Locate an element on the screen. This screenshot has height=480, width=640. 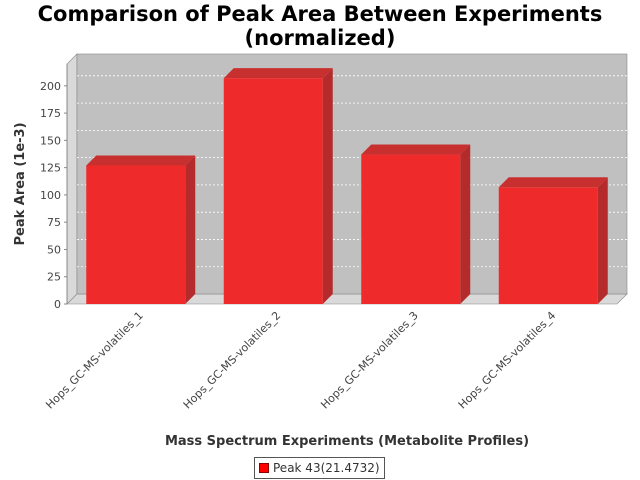
x-tick-label: Hops_GC-MS-volatiles_2 is located at coordinates (232, 360).